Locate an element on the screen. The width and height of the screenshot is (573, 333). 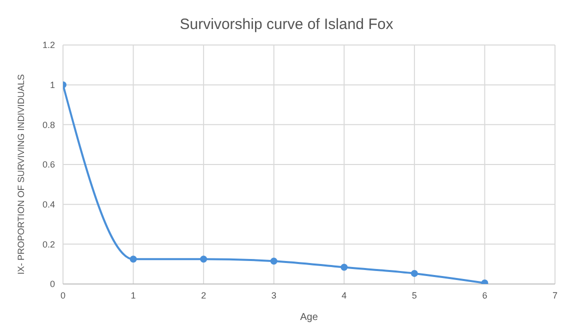
x-tick-label: 7 is located at coordinates (555, 295).